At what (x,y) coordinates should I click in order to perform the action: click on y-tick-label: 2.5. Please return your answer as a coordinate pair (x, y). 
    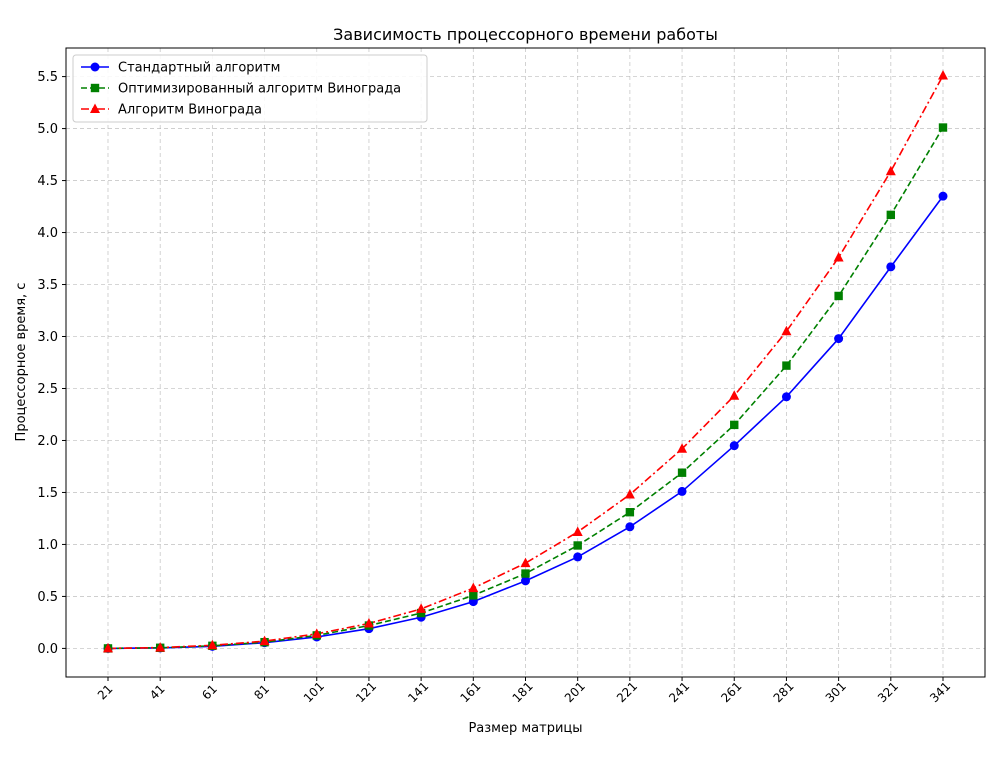
    Looking at the image, I should click on (47, 389).